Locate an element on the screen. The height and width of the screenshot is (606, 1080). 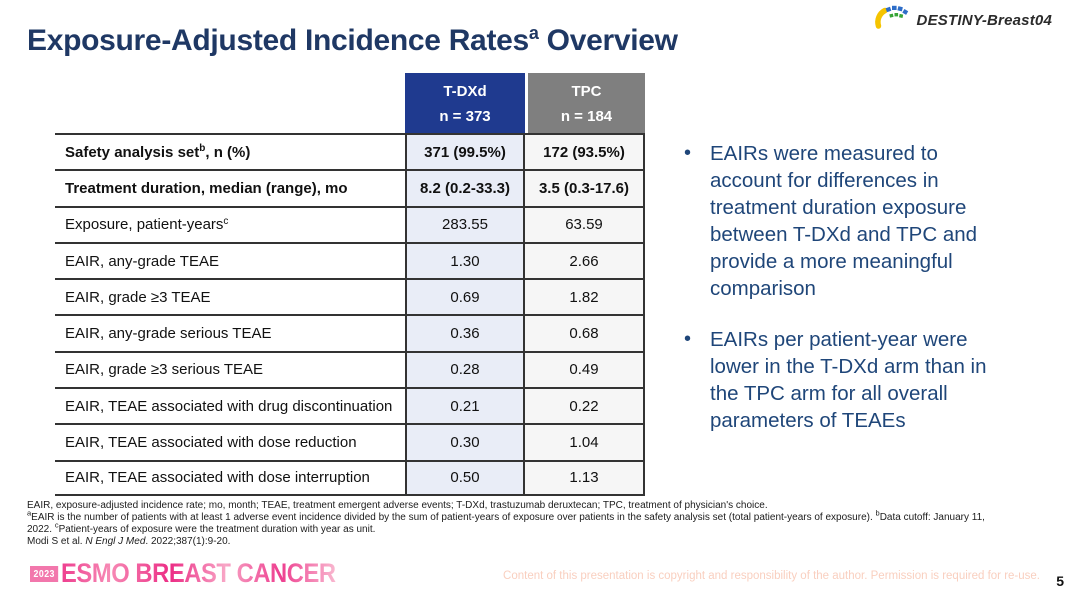
tdxd-value: 371 (99.5%) is located at coordinates (465, 152).